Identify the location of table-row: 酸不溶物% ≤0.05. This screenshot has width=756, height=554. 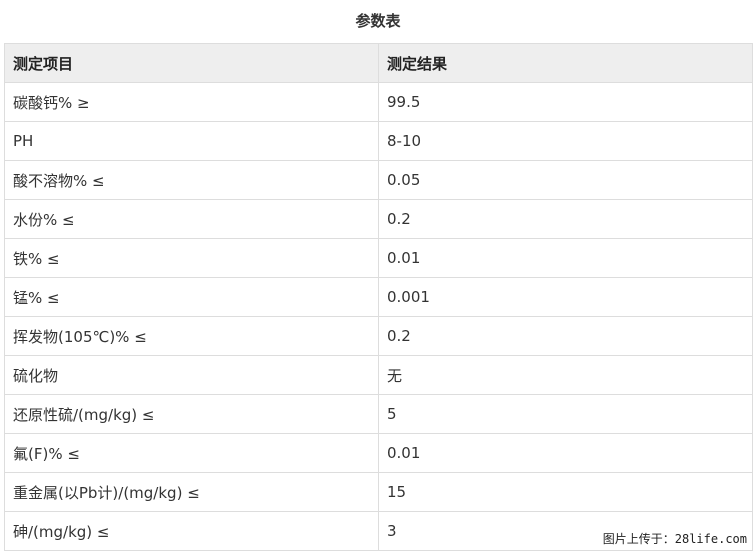
(378, 180).